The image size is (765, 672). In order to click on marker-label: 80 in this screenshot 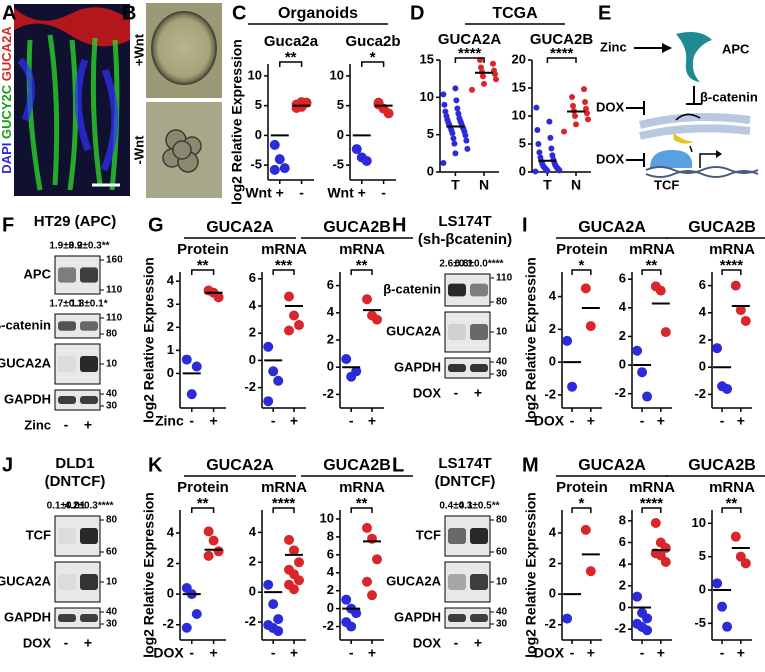, I will do `click(502, 302)`.